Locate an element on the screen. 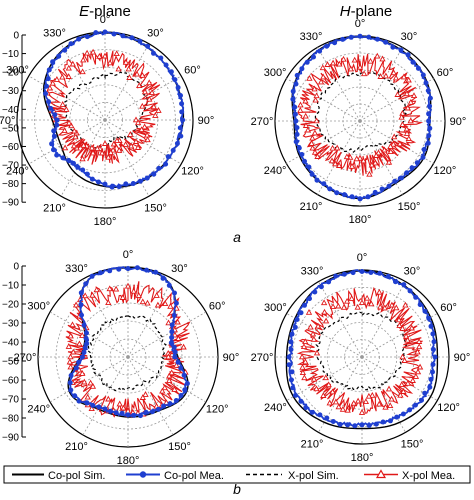  angle-tick-label: 210° is located at coordinates (311, 207).